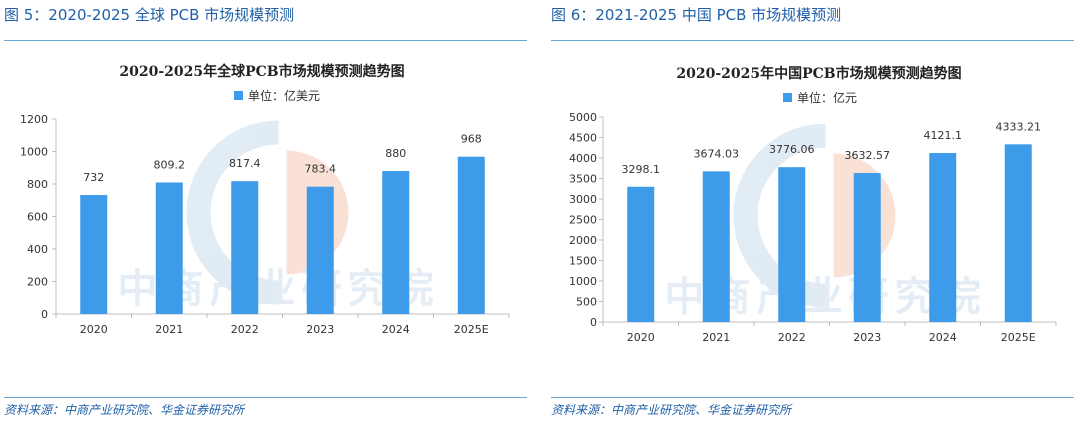  What do you see at coordinates (818, 73) in the screenshot?
I see `chart-title: 2020-2025年中国PCB市场规模预测趋势图` at bounding box center [818, 73].